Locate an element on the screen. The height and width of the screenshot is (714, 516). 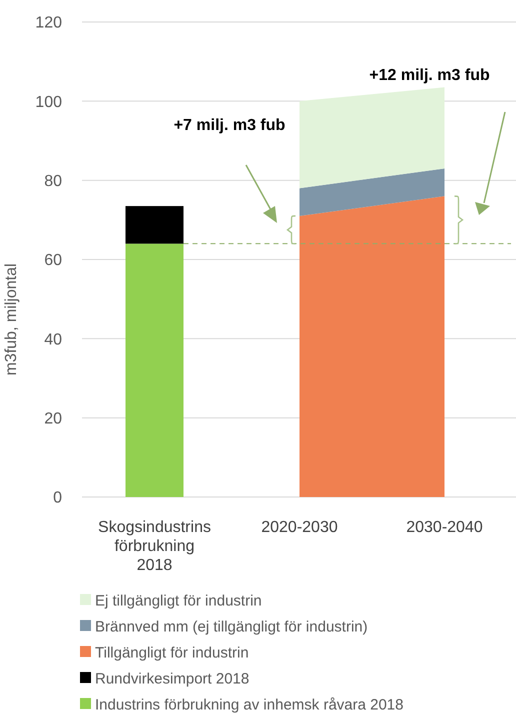
y-tick-label: 60 is located at coordinates (53, 261).